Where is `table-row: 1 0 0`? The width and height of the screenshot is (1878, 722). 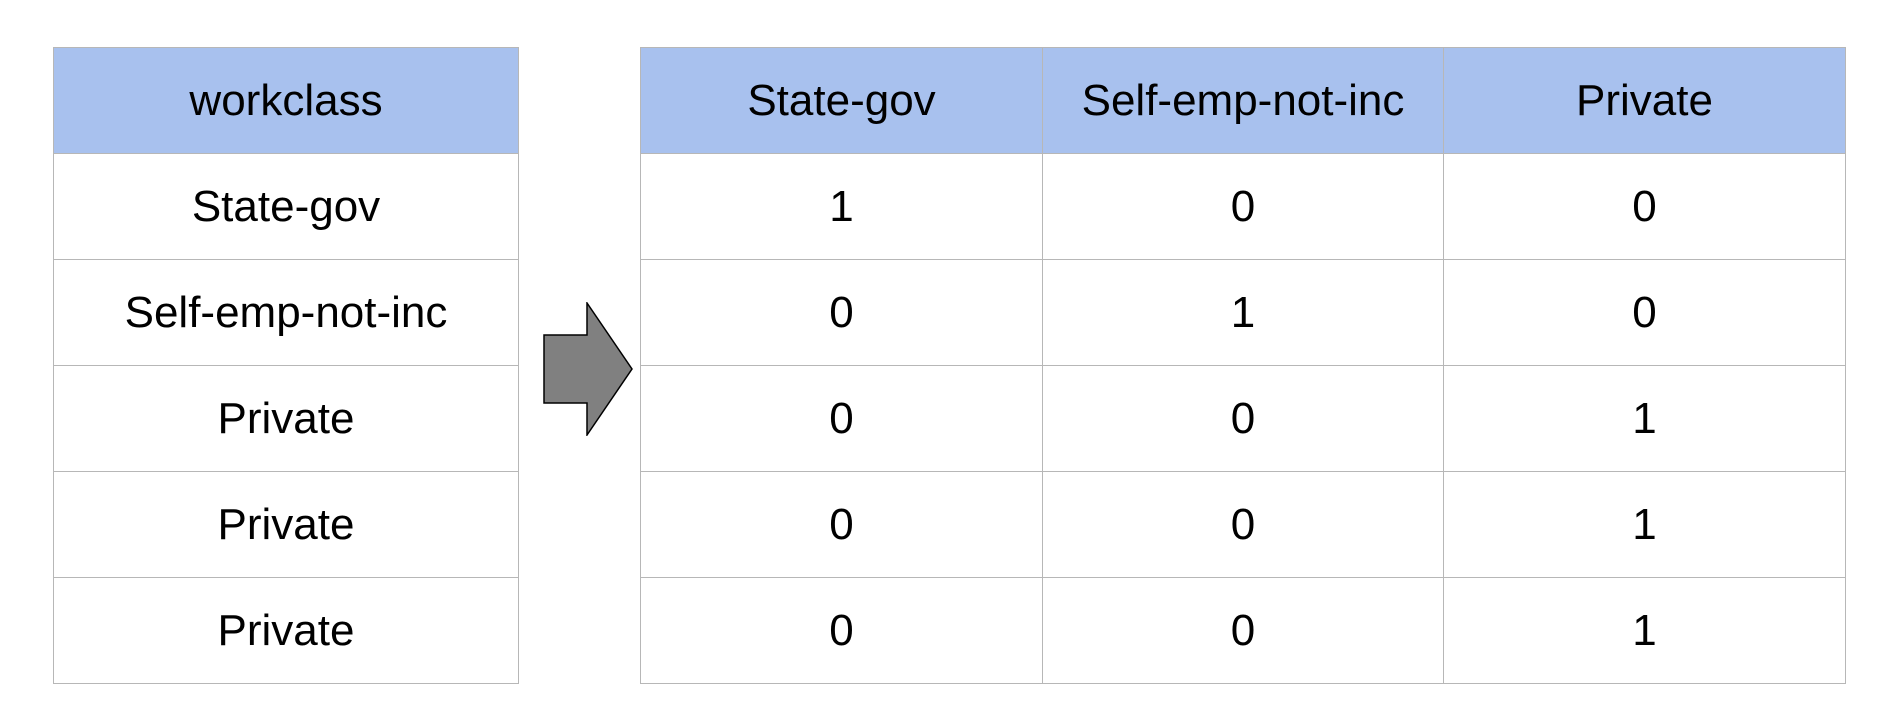 table-row: 1 0 0 is located at coordinates (1243, 206).